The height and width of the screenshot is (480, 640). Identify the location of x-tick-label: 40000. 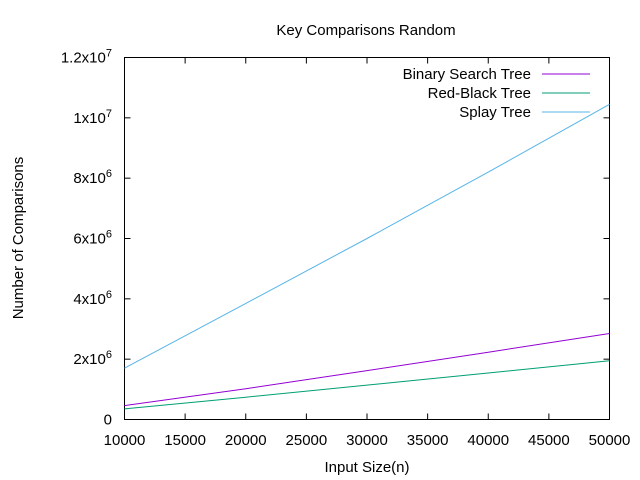
(488, 440).